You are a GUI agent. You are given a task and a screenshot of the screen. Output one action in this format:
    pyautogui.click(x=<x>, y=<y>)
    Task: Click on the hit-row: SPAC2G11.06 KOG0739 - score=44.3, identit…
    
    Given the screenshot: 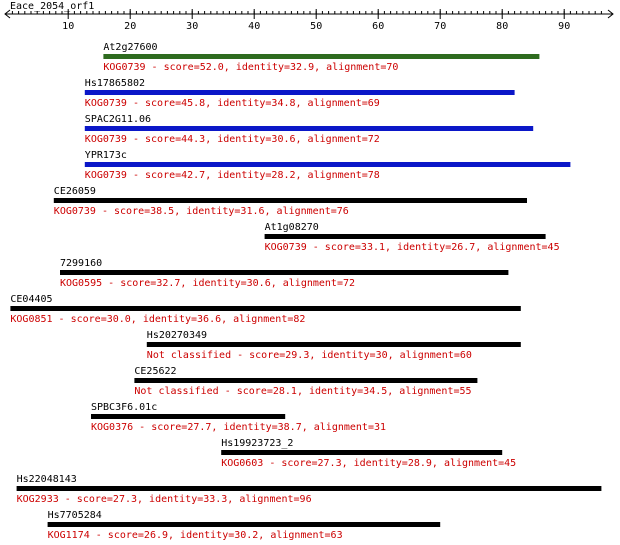 What is the action you would take?
    pyautogui.click(x=309, y=129)
    